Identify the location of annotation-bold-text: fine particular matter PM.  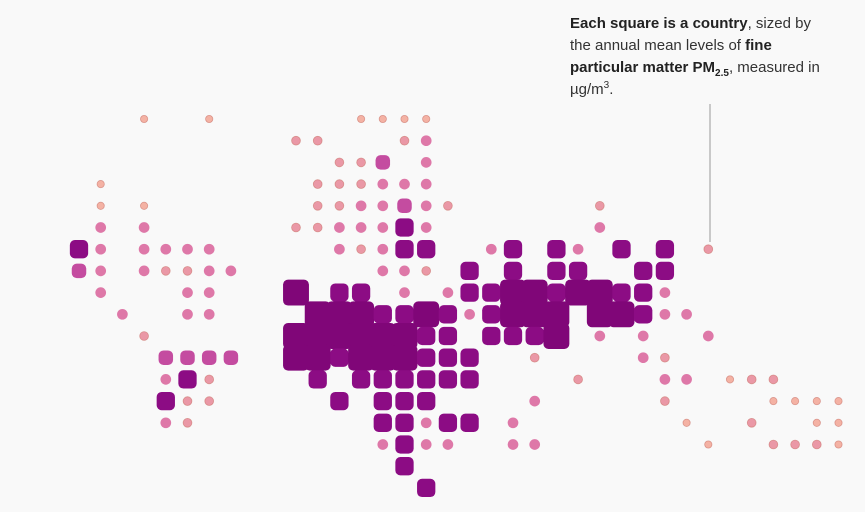
(671, 56).